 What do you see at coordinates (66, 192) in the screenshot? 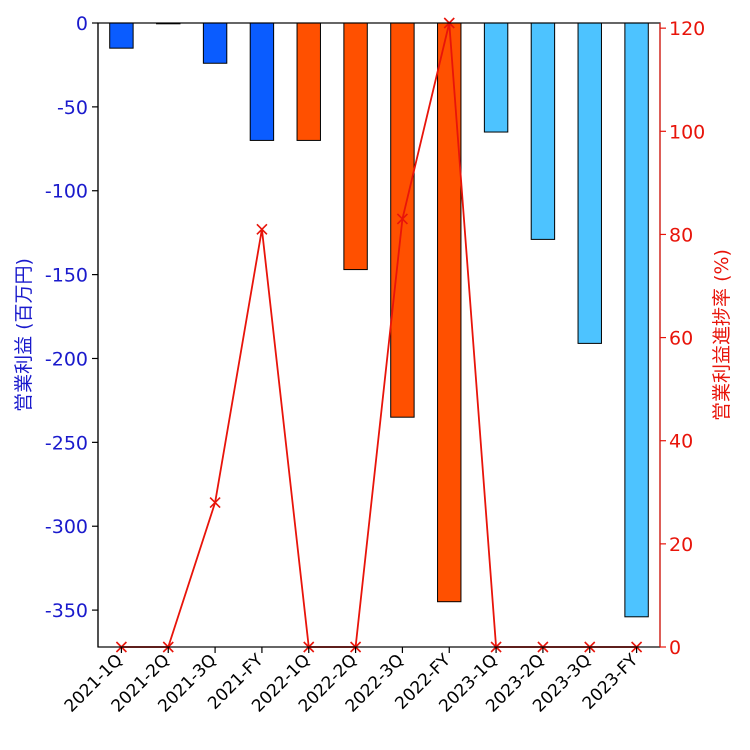
I see `left-tick-label: -100` at bounding box center [66, 192].